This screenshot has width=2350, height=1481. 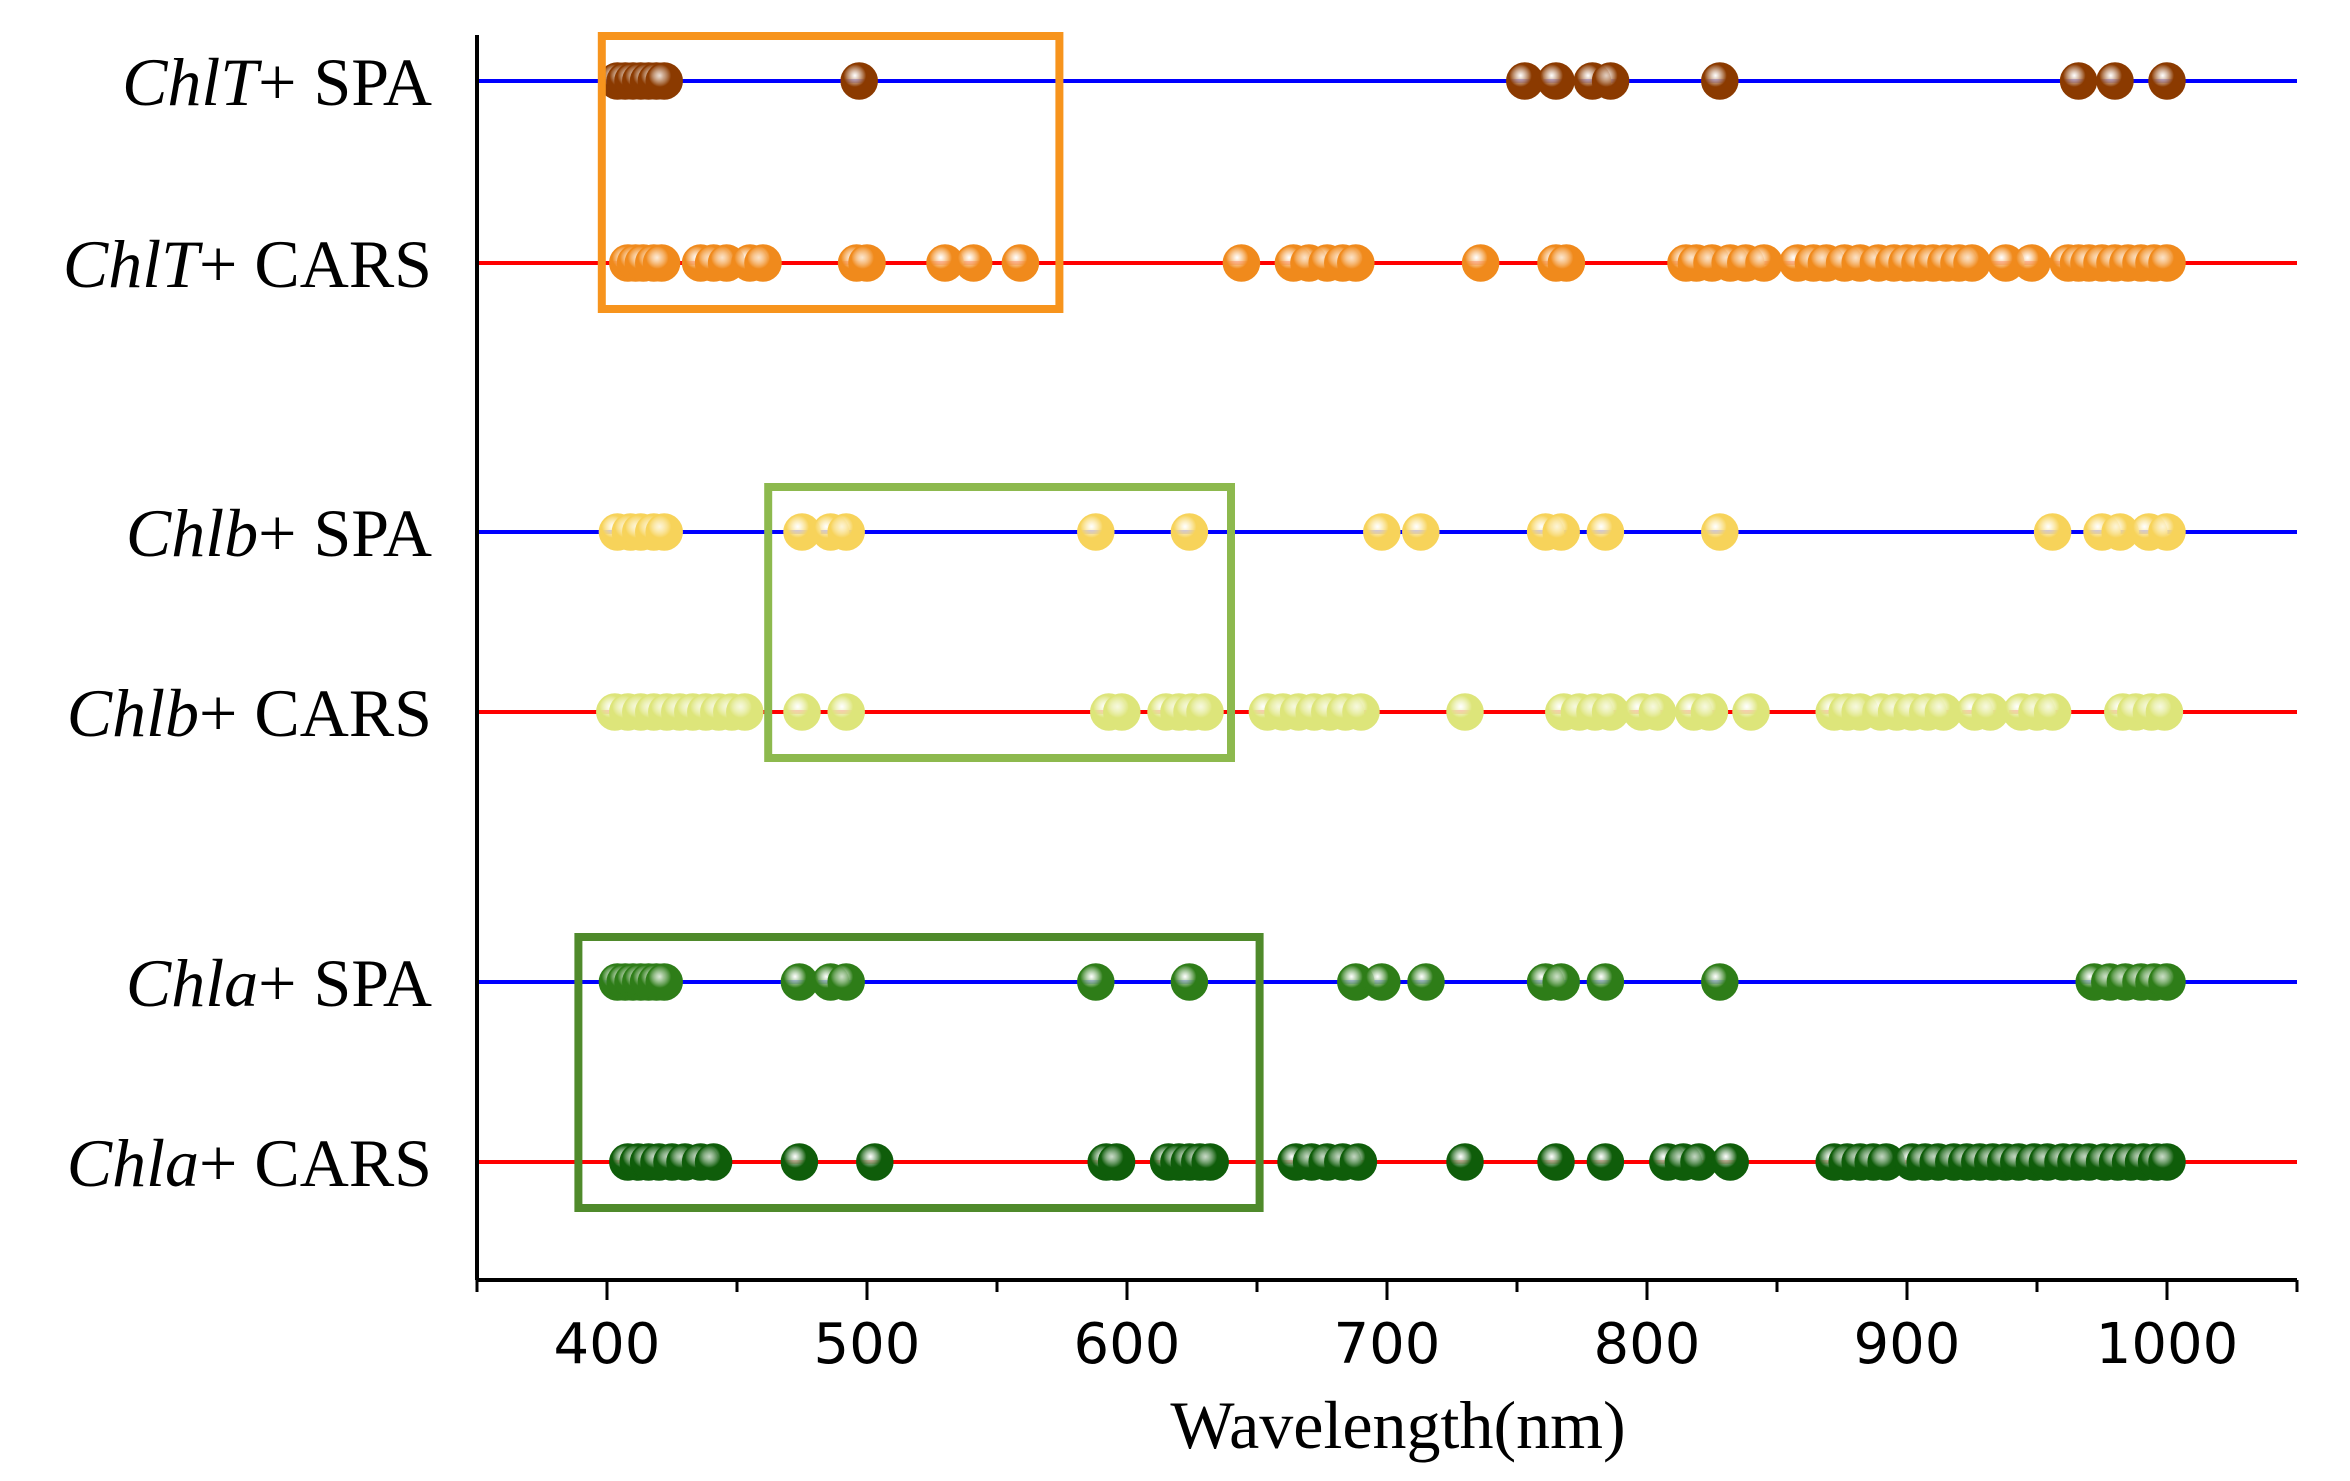 I want to click on x-tick-label: 1000, so click(x=2167, y=1344).